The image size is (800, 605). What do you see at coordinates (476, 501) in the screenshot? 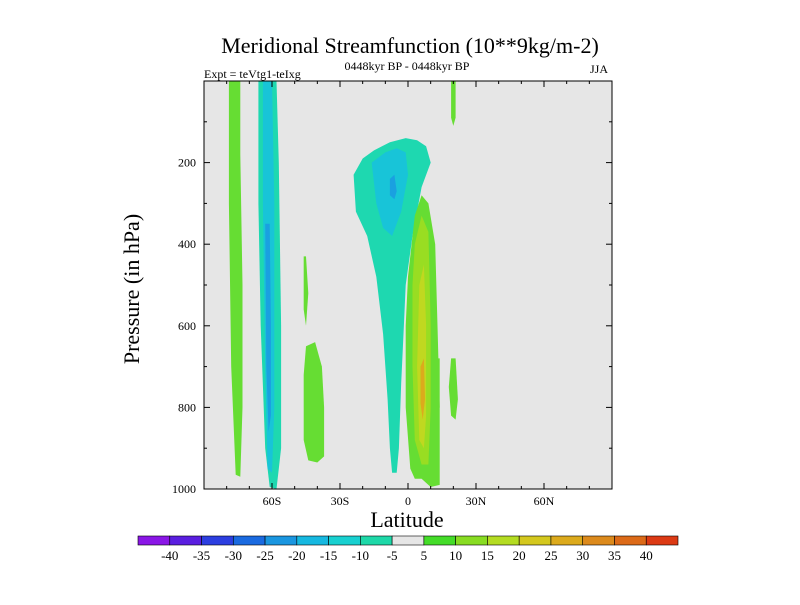
I see `x-tick-label: 30N` at bounding box center [476, 501].